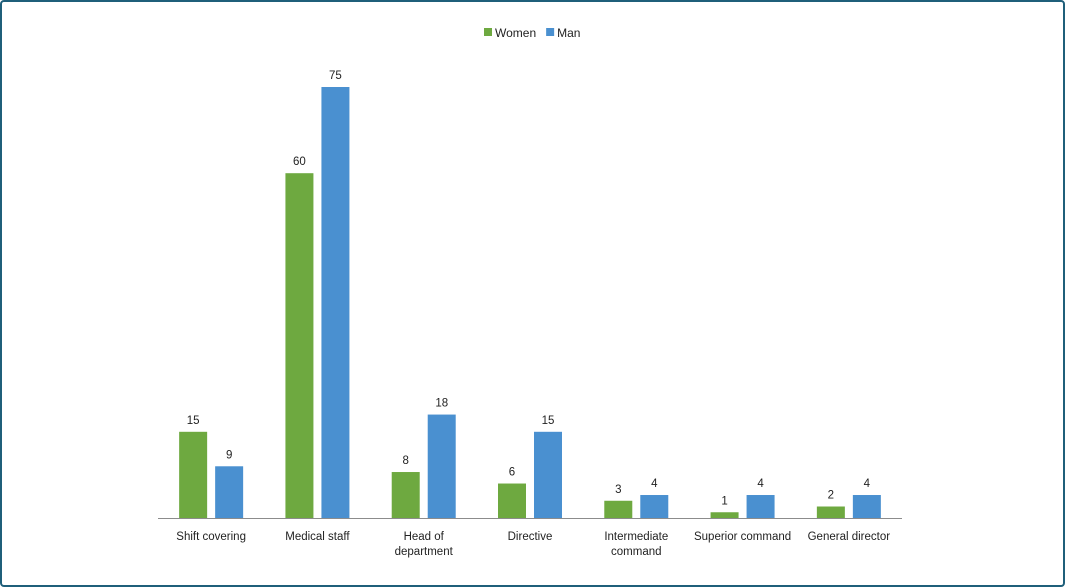 The image size is (1065, 587). I want to click on bar-man-head-of-department, so click(441, 466).